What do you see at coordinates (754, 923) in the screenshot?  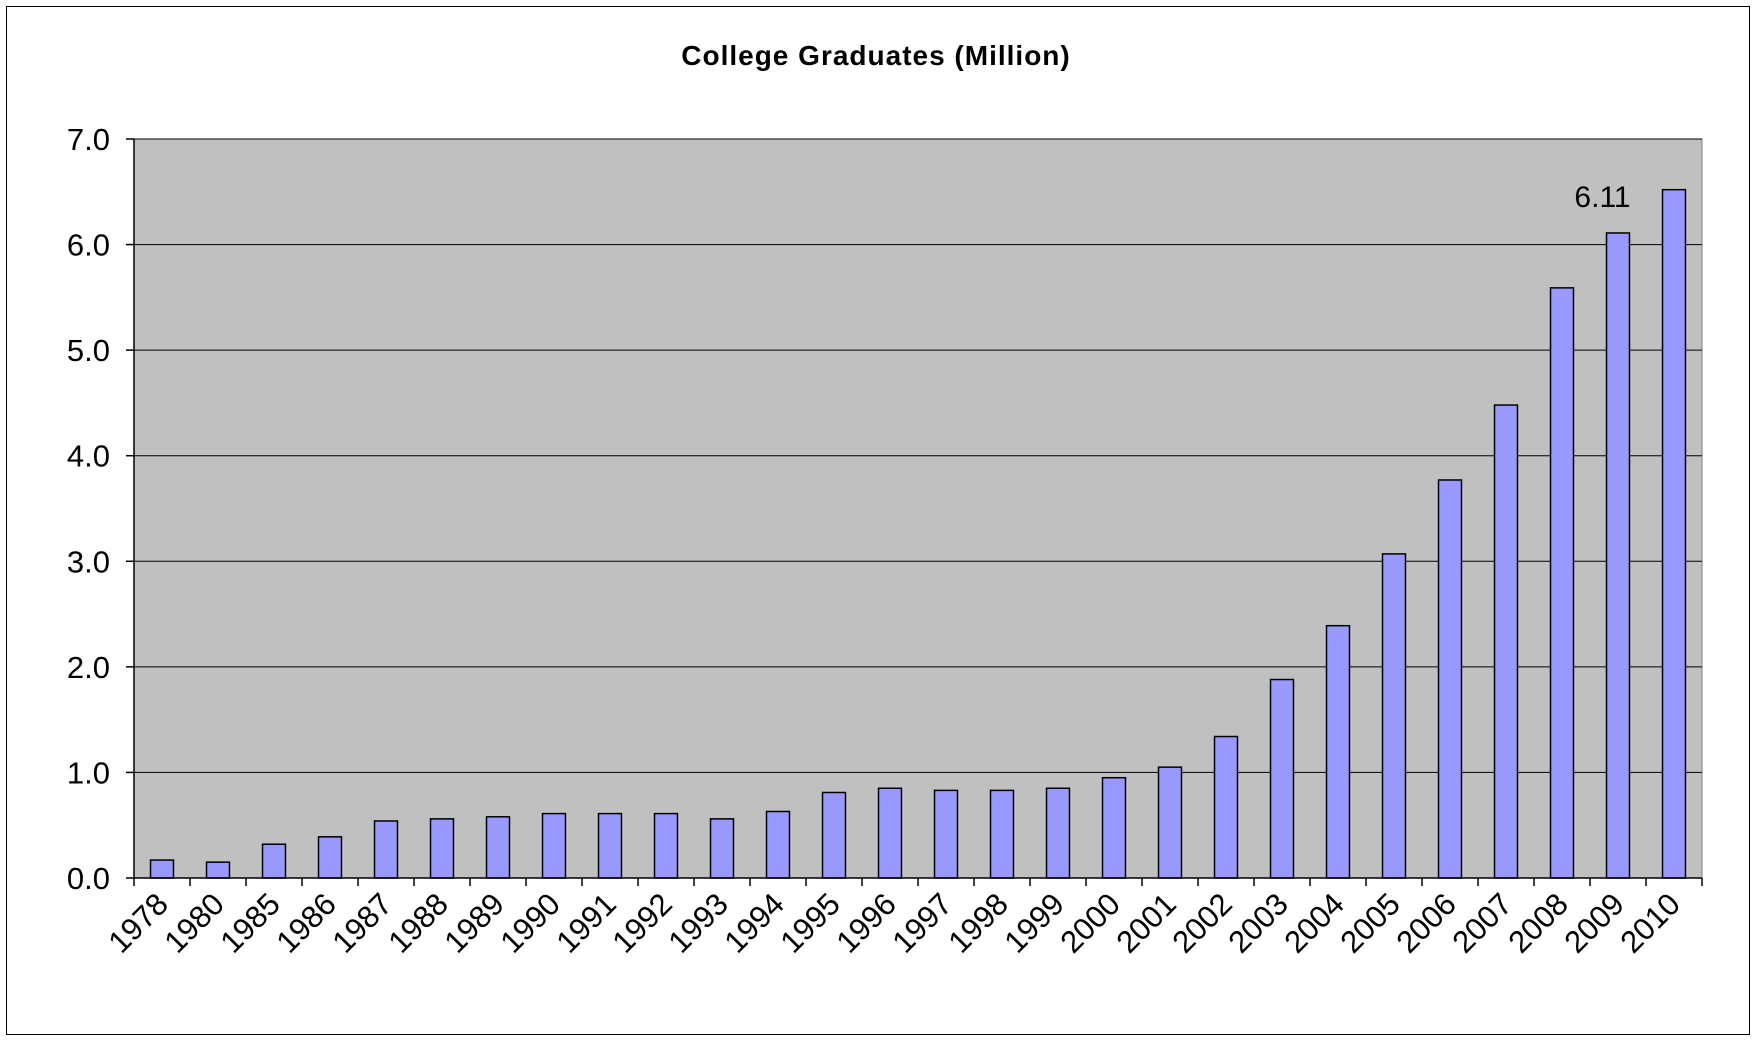 I see `x-tick-label: 1994` at bounding box center [754, 923].